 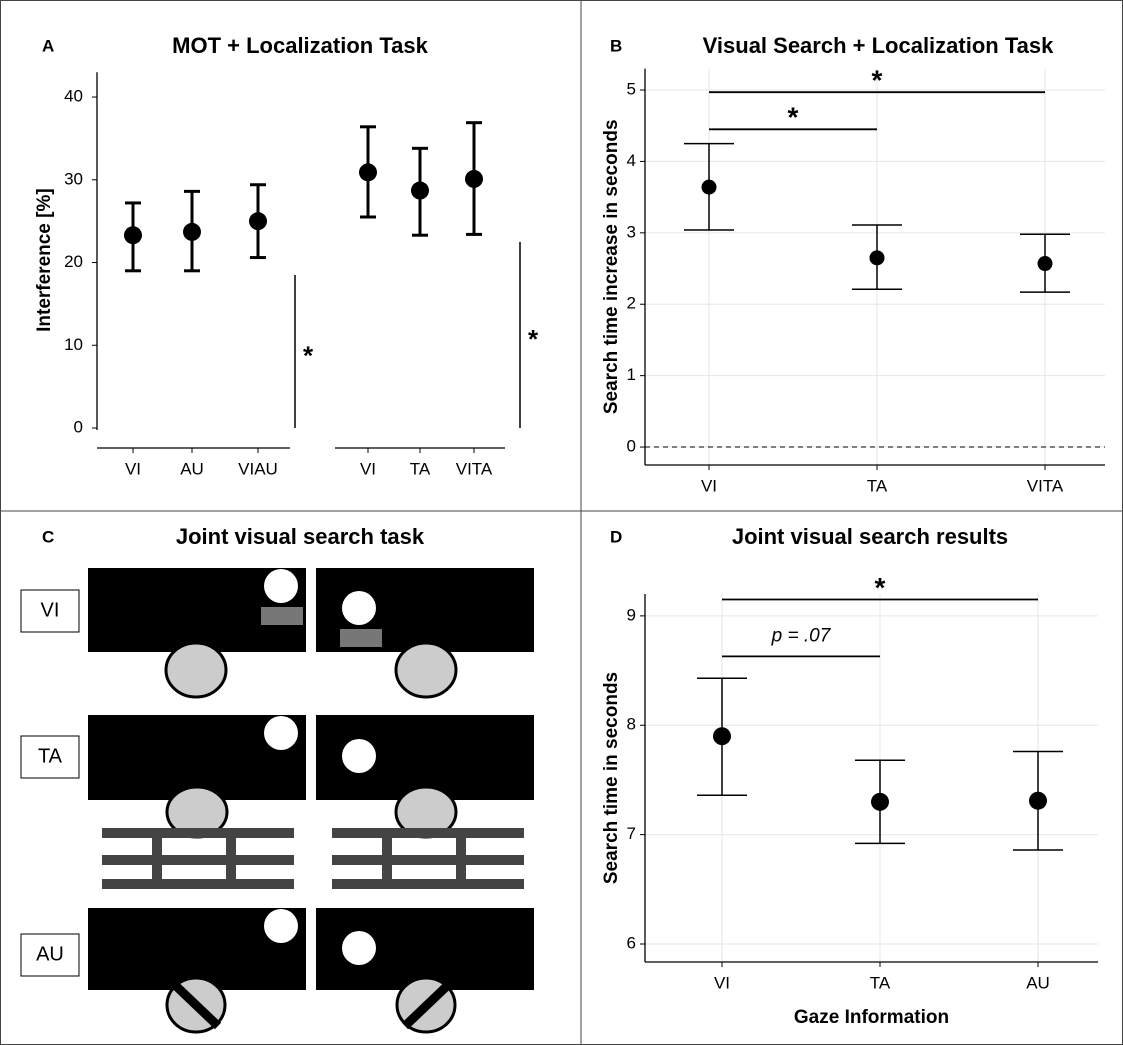 What do you see at coordinates (616, 45) in the screenshot?
I see `panel-letter: B` at bounding box center [616, 45].